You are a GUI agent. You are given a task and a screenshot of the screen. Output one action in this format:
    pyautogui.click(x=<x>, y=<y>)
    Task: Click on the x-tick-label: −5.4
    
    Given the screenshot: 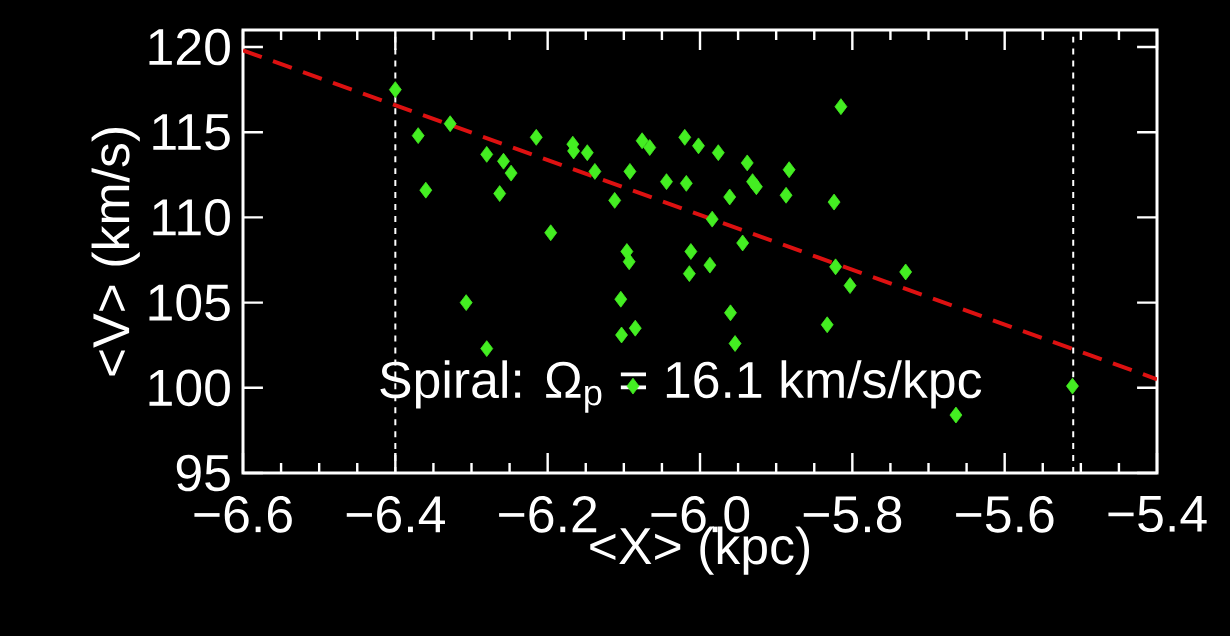 What is the action you would take?
    pyautogui.click(x=1157, y=514)
    